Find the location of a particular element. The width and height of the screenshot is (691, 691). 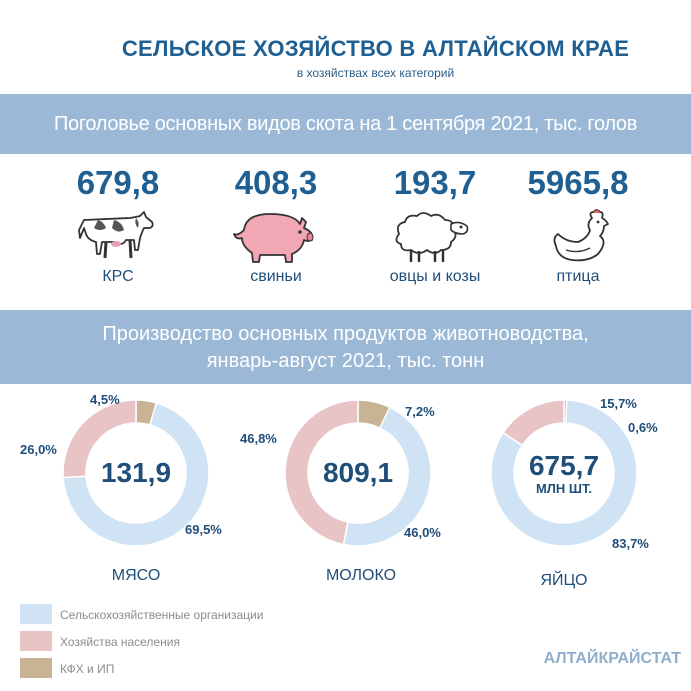

pig-icon is located at coordinates (273, 238).